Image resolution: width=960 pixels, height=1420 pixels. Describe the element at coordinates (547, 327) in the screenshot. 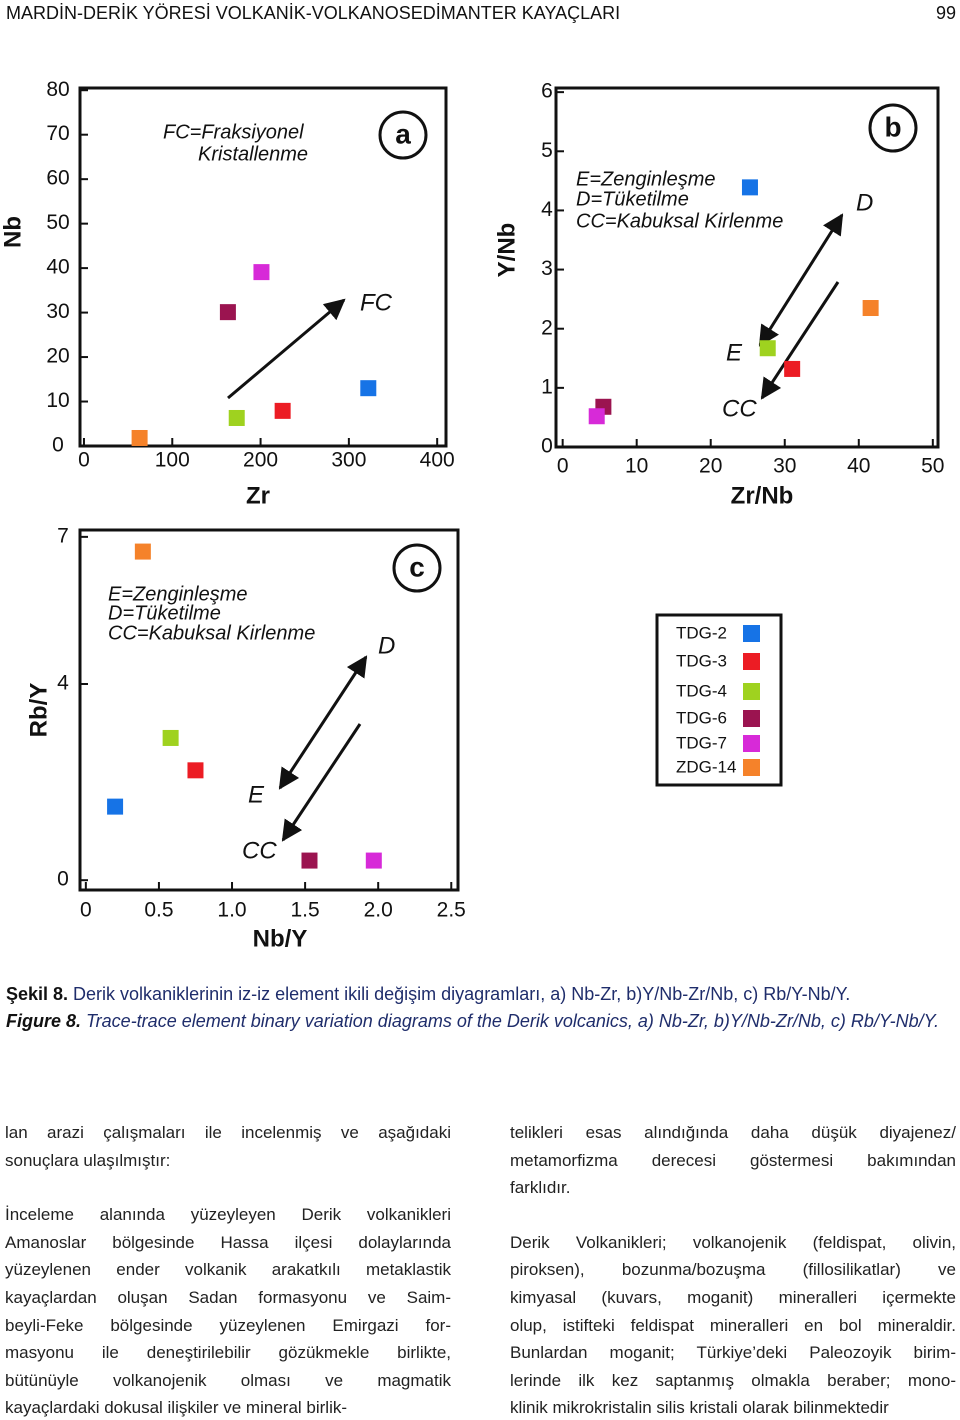

I see `y-tick-label: 2` at that location.